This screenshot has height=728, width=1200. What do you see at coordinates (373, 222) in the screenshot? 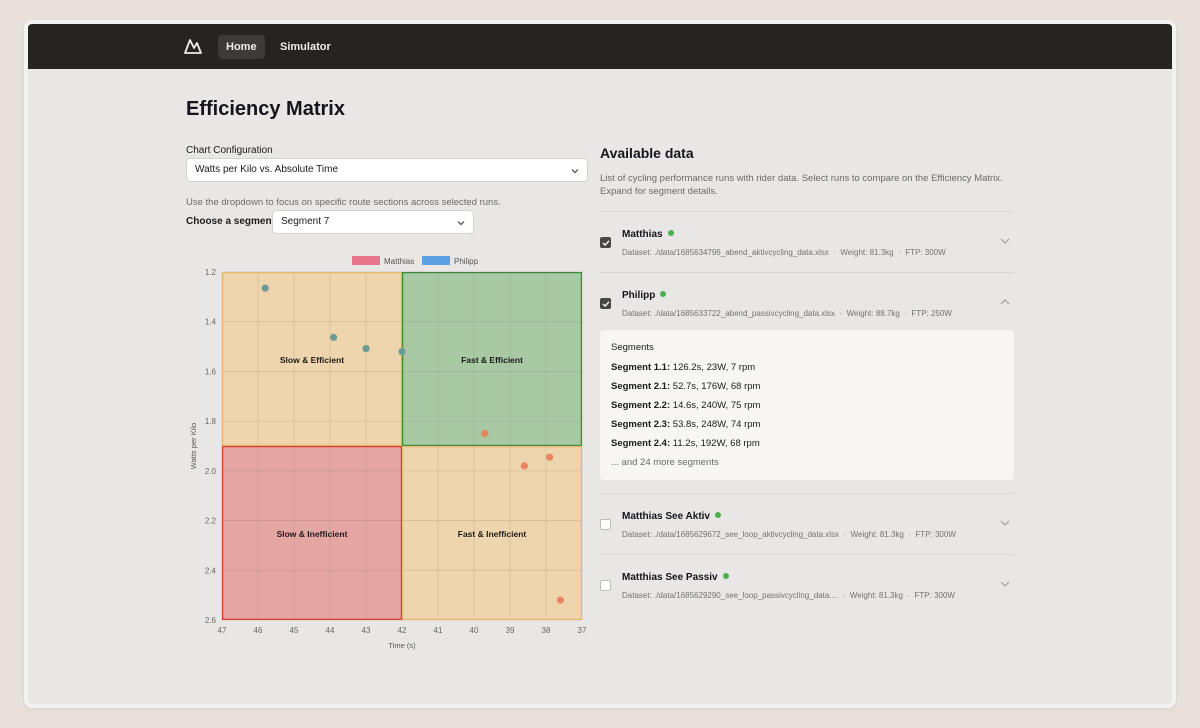
I see `segment-select: Segment 7` at bounding box center [373, 222].